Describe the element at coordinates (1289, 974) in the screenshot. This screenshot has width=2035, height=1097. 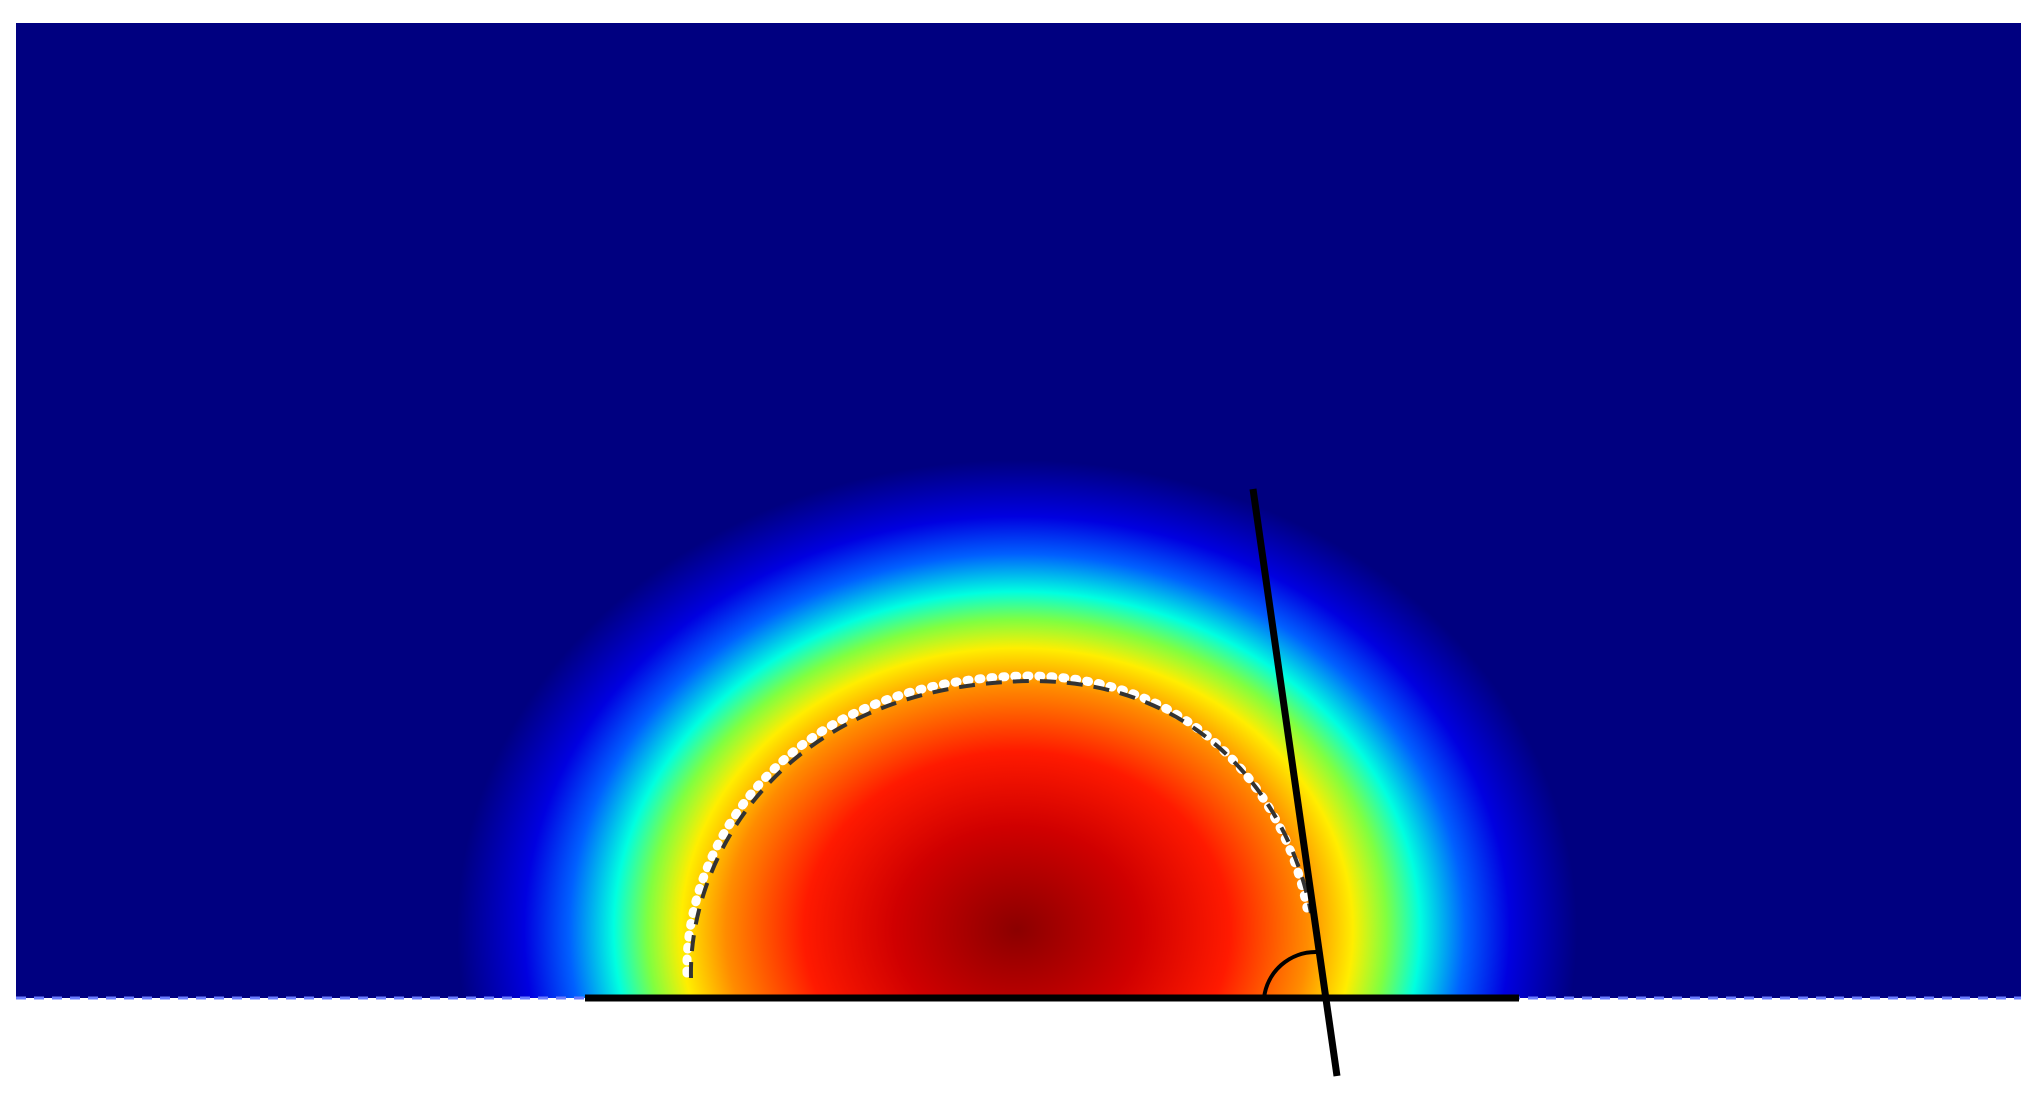
I see `contact-angle-arc` at that location.